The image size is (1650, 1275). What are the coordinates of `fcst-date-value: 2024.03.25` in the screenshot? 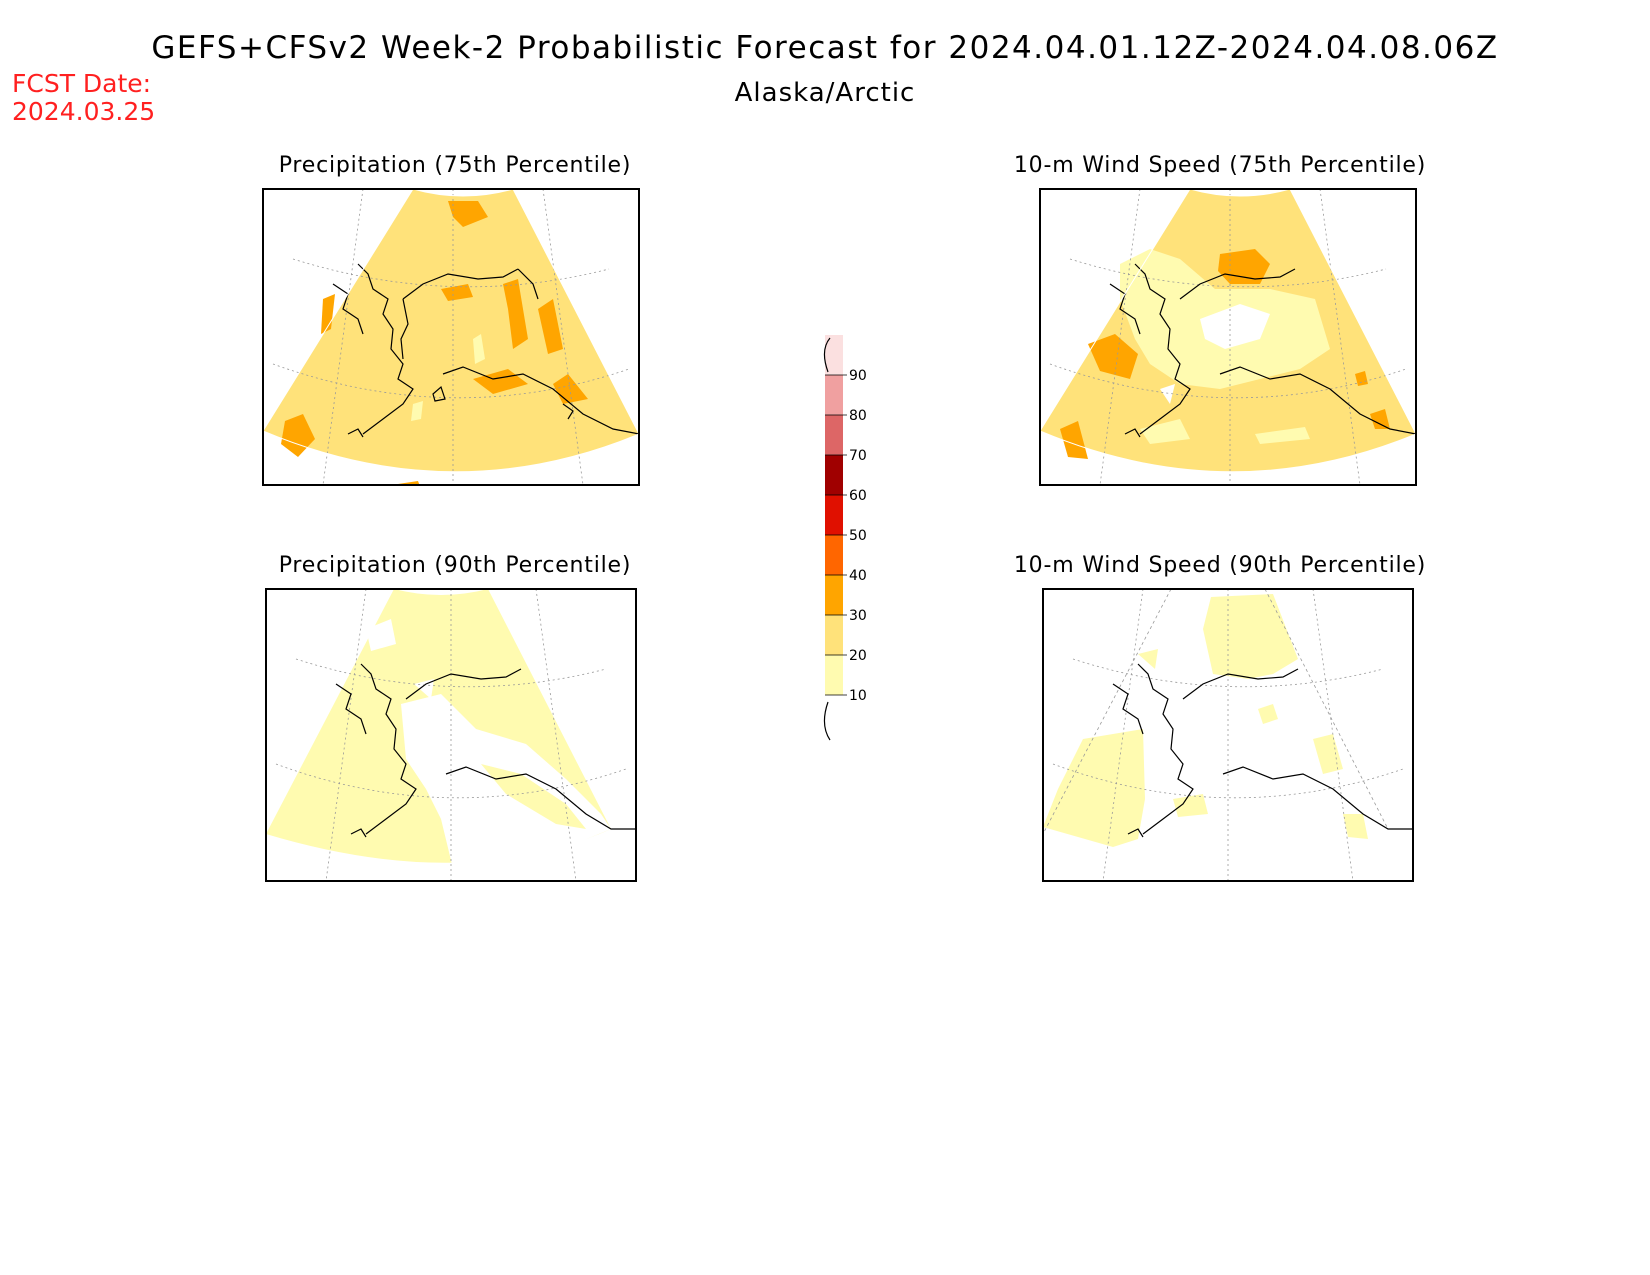 It's located at (84, 111).